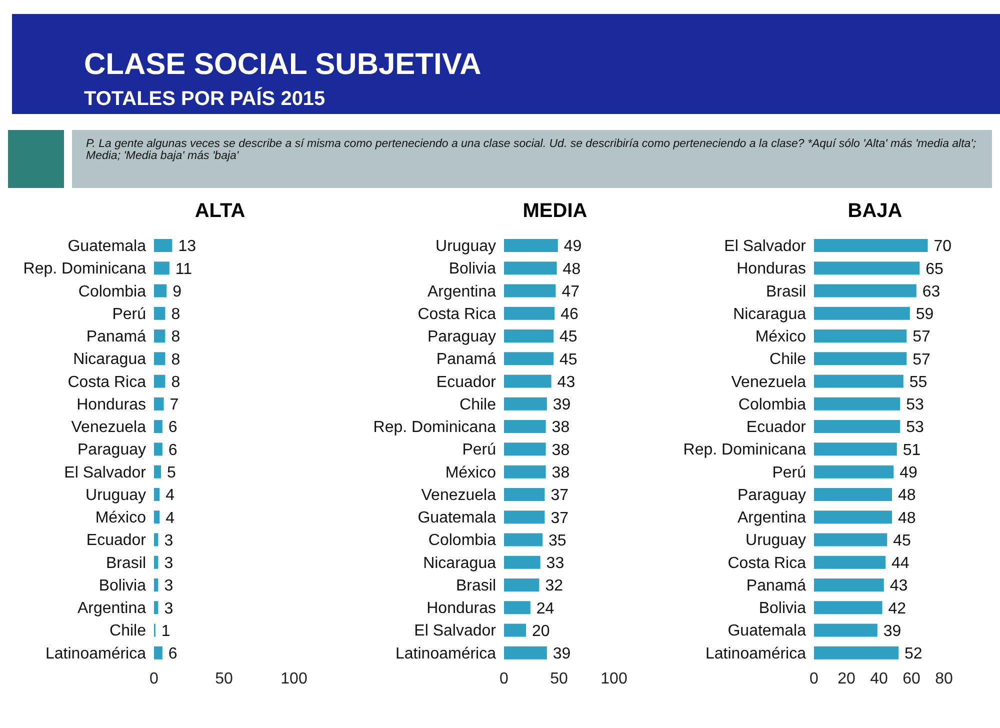  Describe the element at coordinates (165, 631) in the screenshot. I see `data-label: 1` at that location.